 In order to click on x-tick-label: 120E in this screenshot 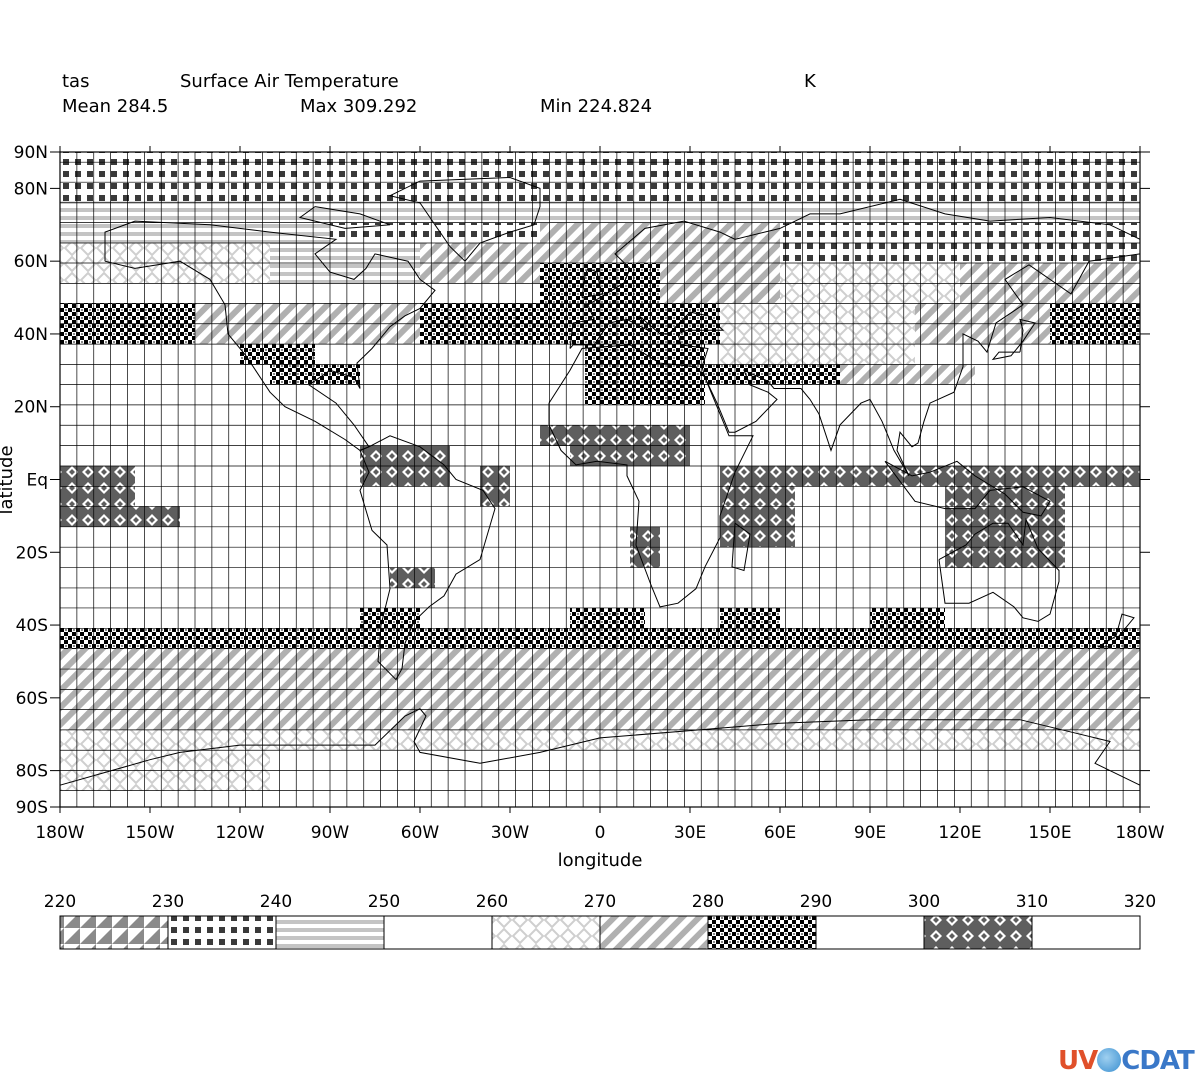, I will do `click(959, 833)`.